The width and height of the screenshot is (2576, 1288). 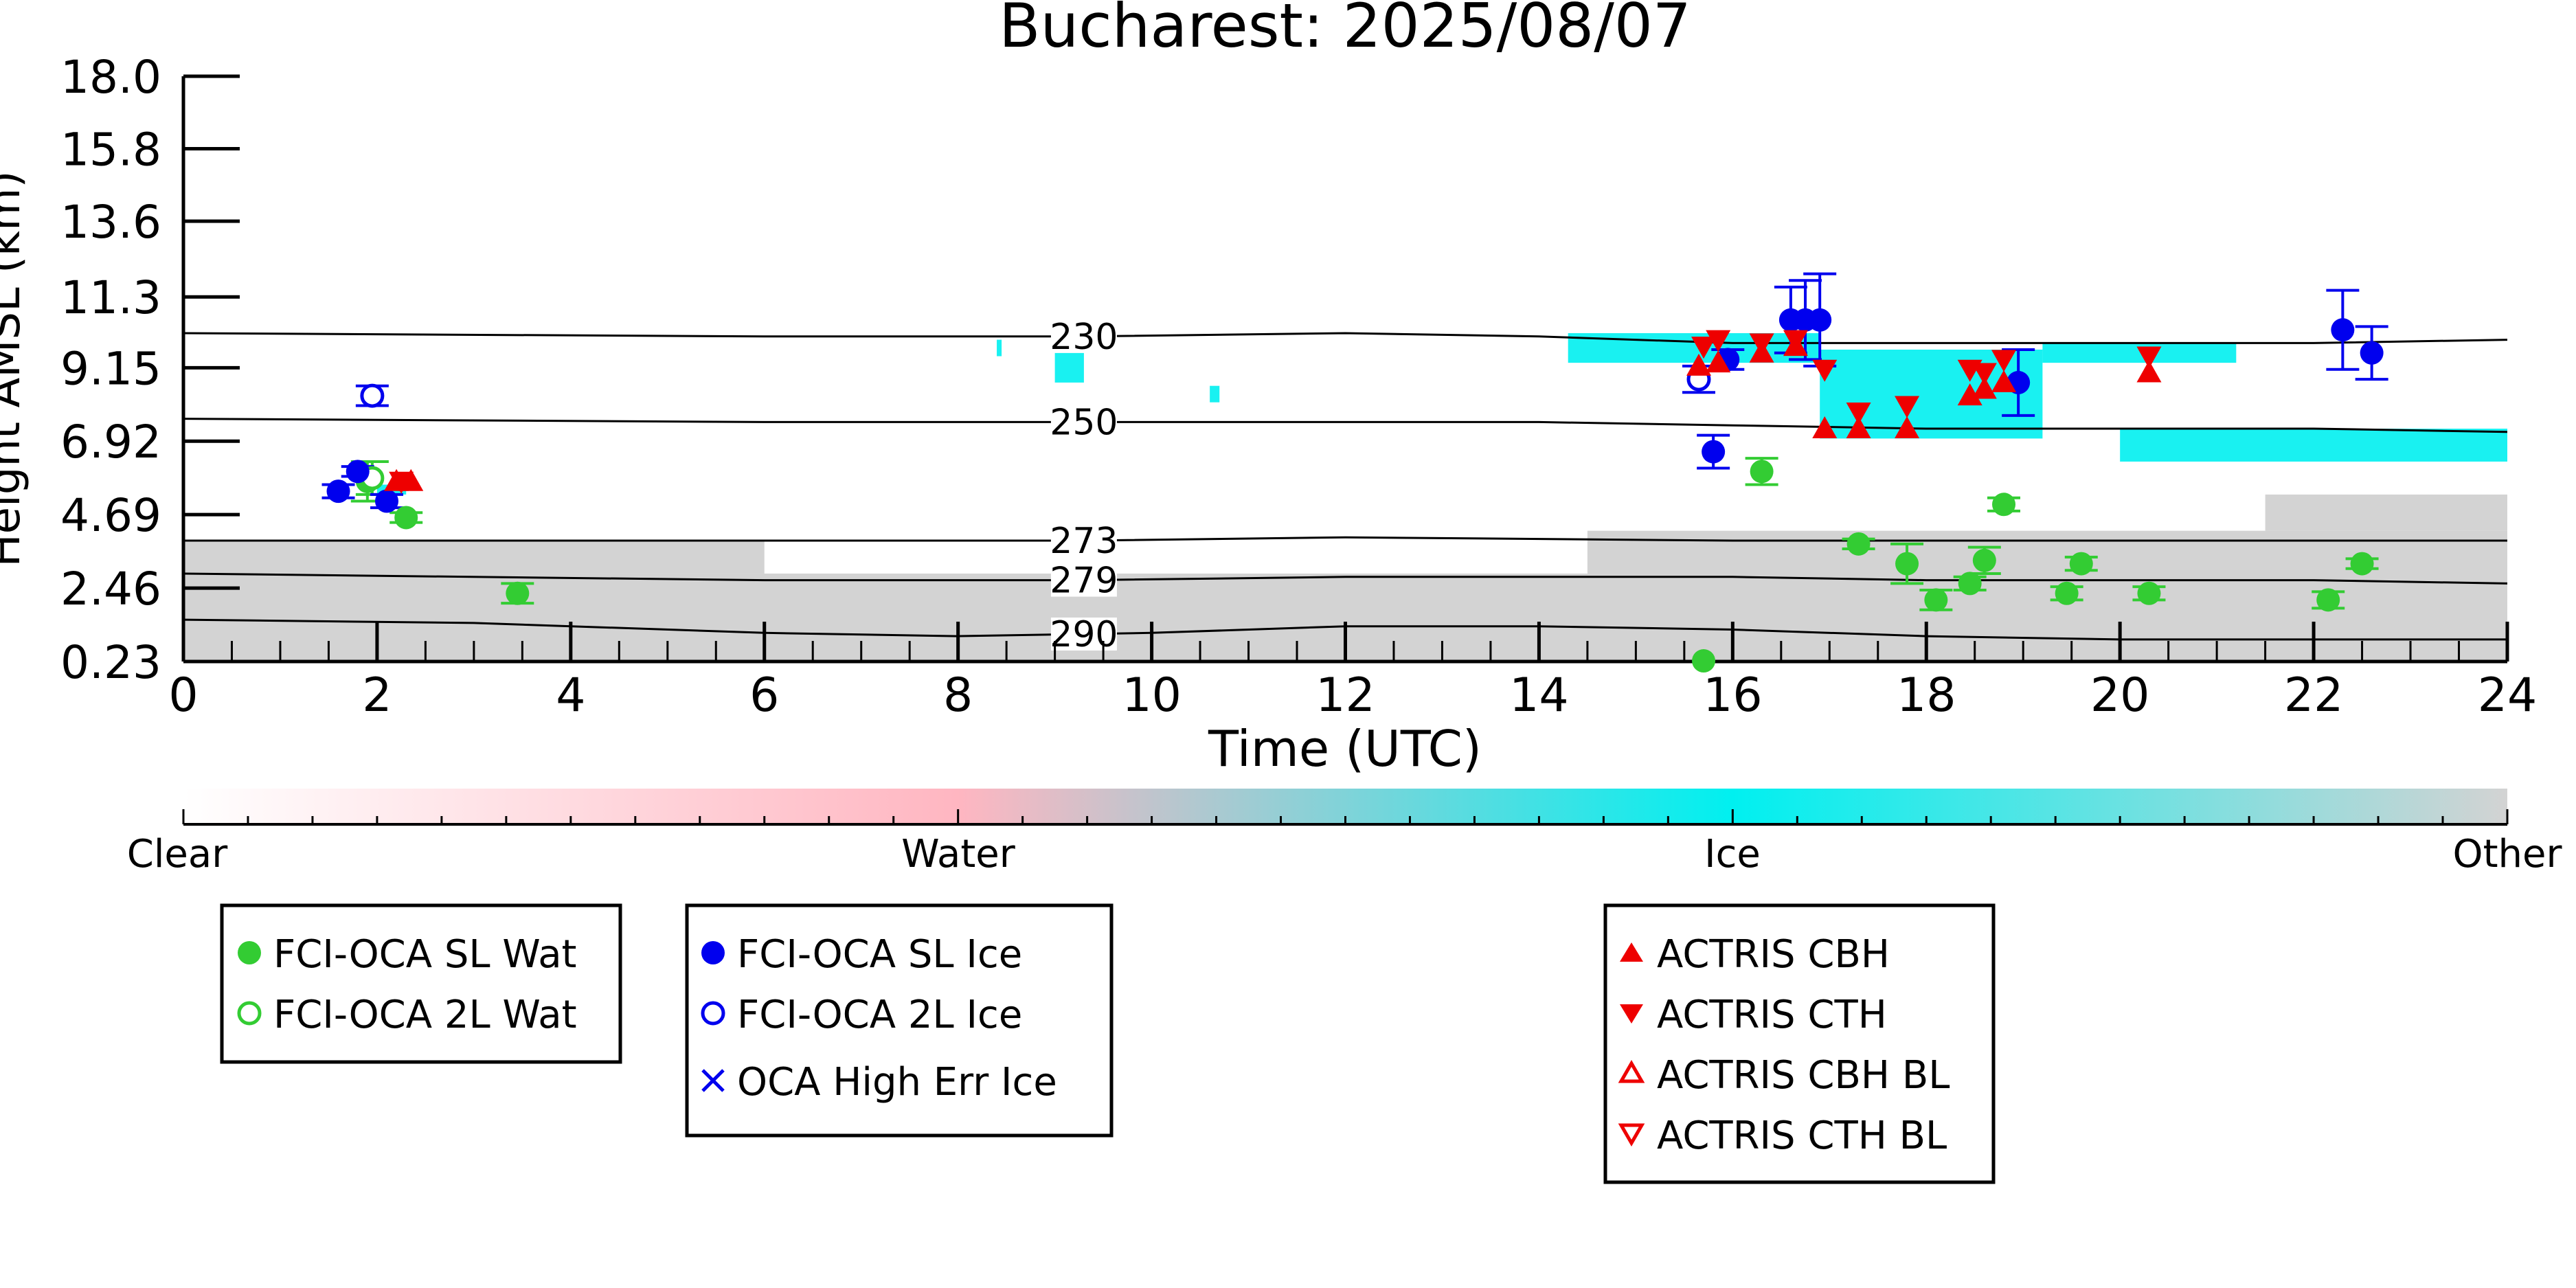 I want to click on legend-label-high-err-ice: OCA High Err Ice, so click(x=897, y=1082).